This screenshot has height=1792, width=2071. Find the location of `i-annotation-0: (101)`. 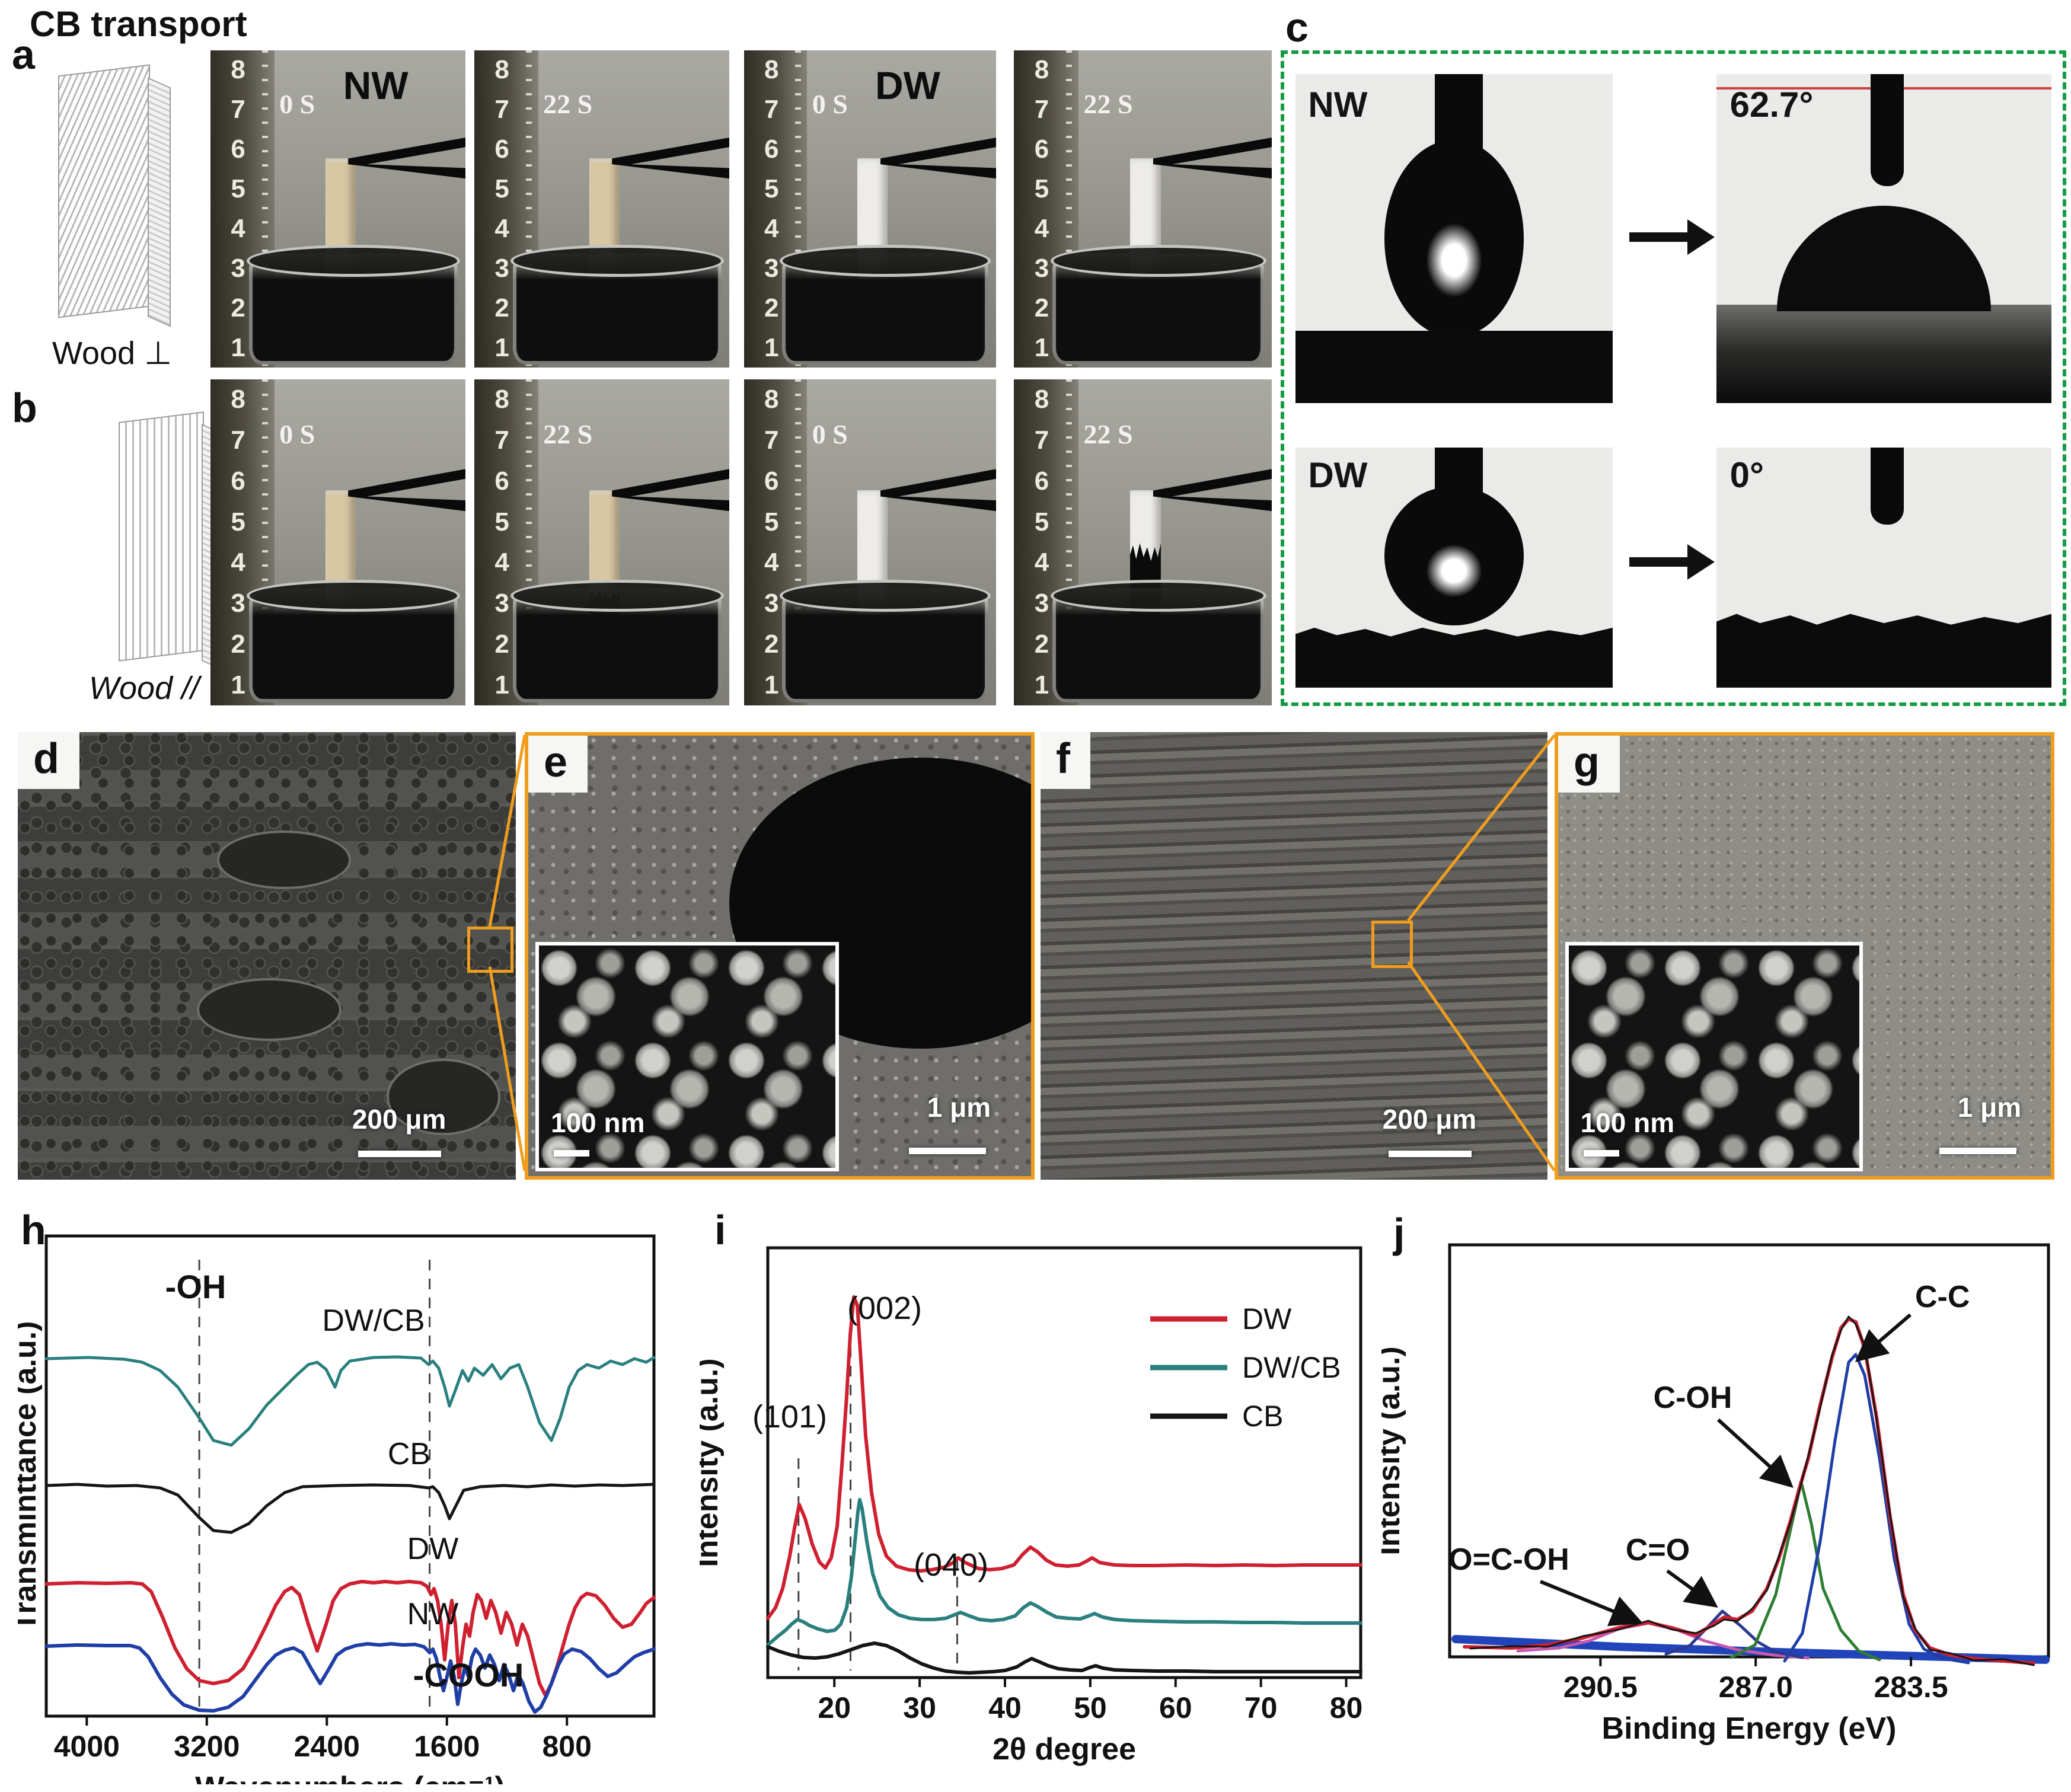

i-annotation-0: (101) is located at coordinates (789, 1417).